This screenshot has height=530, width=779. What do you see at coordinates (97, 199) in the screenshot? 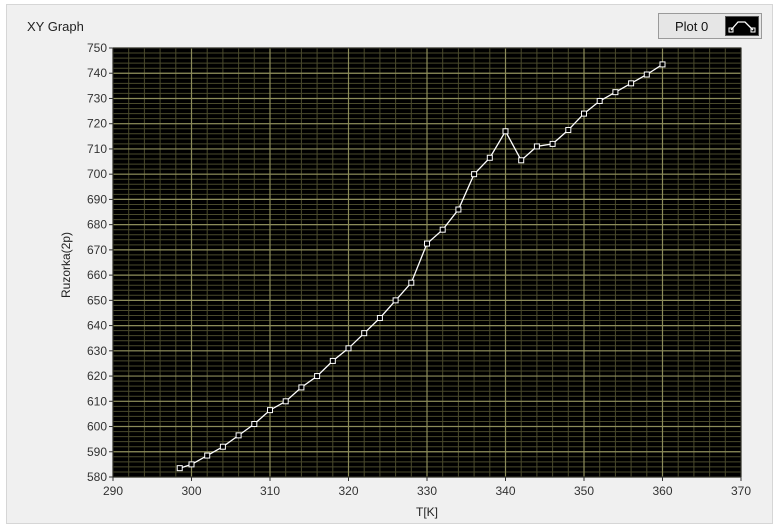
I see `y-tick-label: 690` at bounding box center [97, 199].